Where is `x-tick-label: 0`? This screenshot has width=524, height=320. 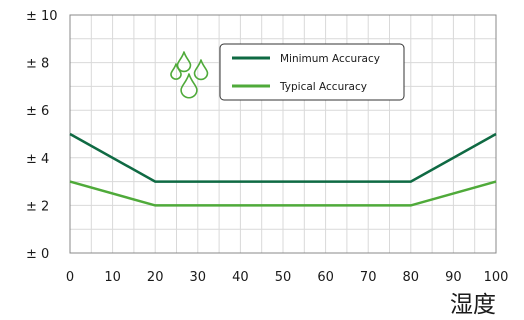
x-tick-label: 0 is located at coordinates (70, 277).